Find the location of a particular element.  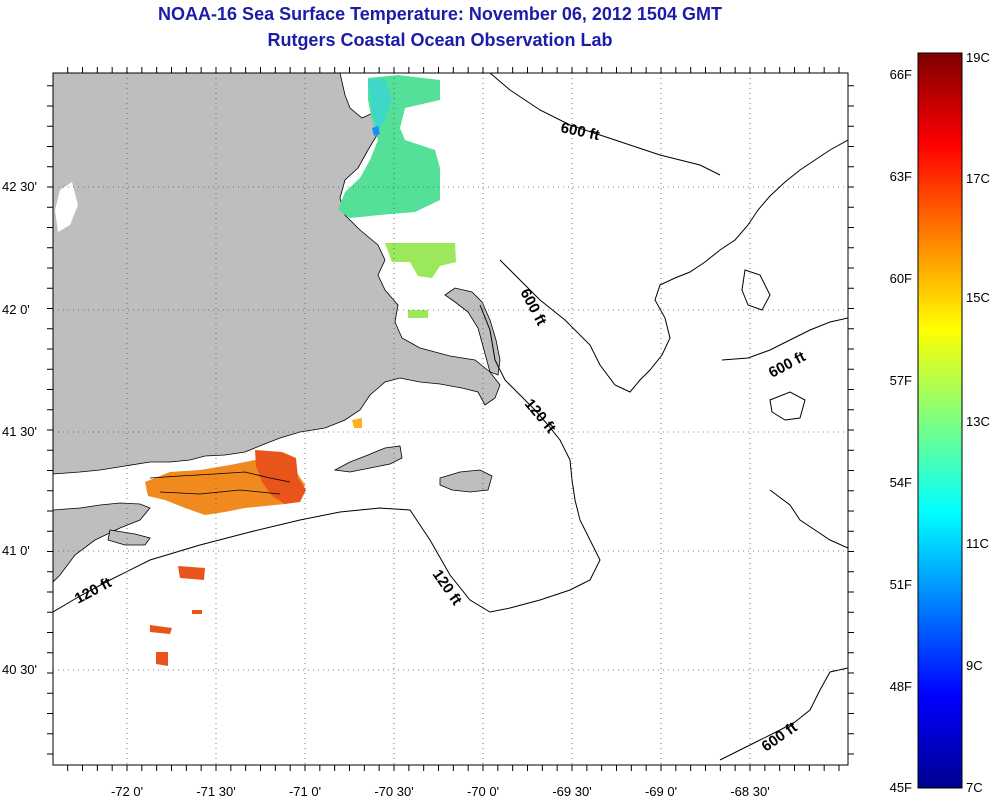

lon-label: -69 0' is located at coordinates (661, 791).